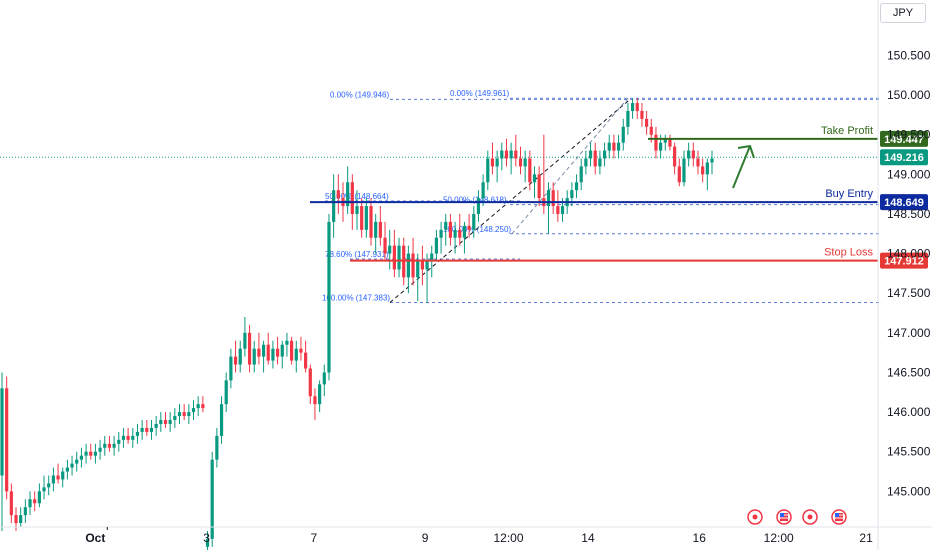 The width and height of the screenshot is (932, 550). What do you see at coordinates (425, 538) in the screenshot?
I see `time-tick-label: 9` at bounding box center [425, 538].